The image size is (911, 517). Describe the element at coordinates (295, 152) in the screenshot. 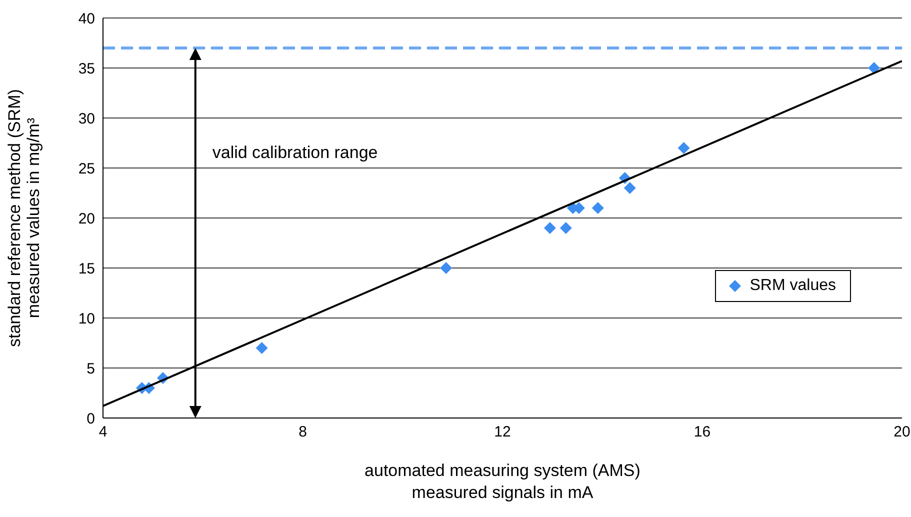

I see `ref-line-label: valid calibration range` at that location.